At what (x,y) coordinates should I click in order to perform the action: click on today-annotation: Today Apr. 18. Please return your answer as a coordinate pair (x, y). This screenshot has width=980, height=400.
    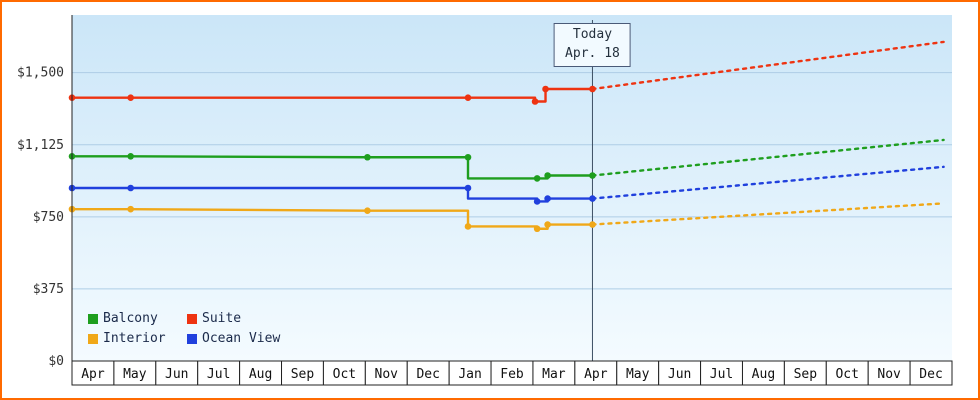
    Looking at the image, I should click on (592, 45).